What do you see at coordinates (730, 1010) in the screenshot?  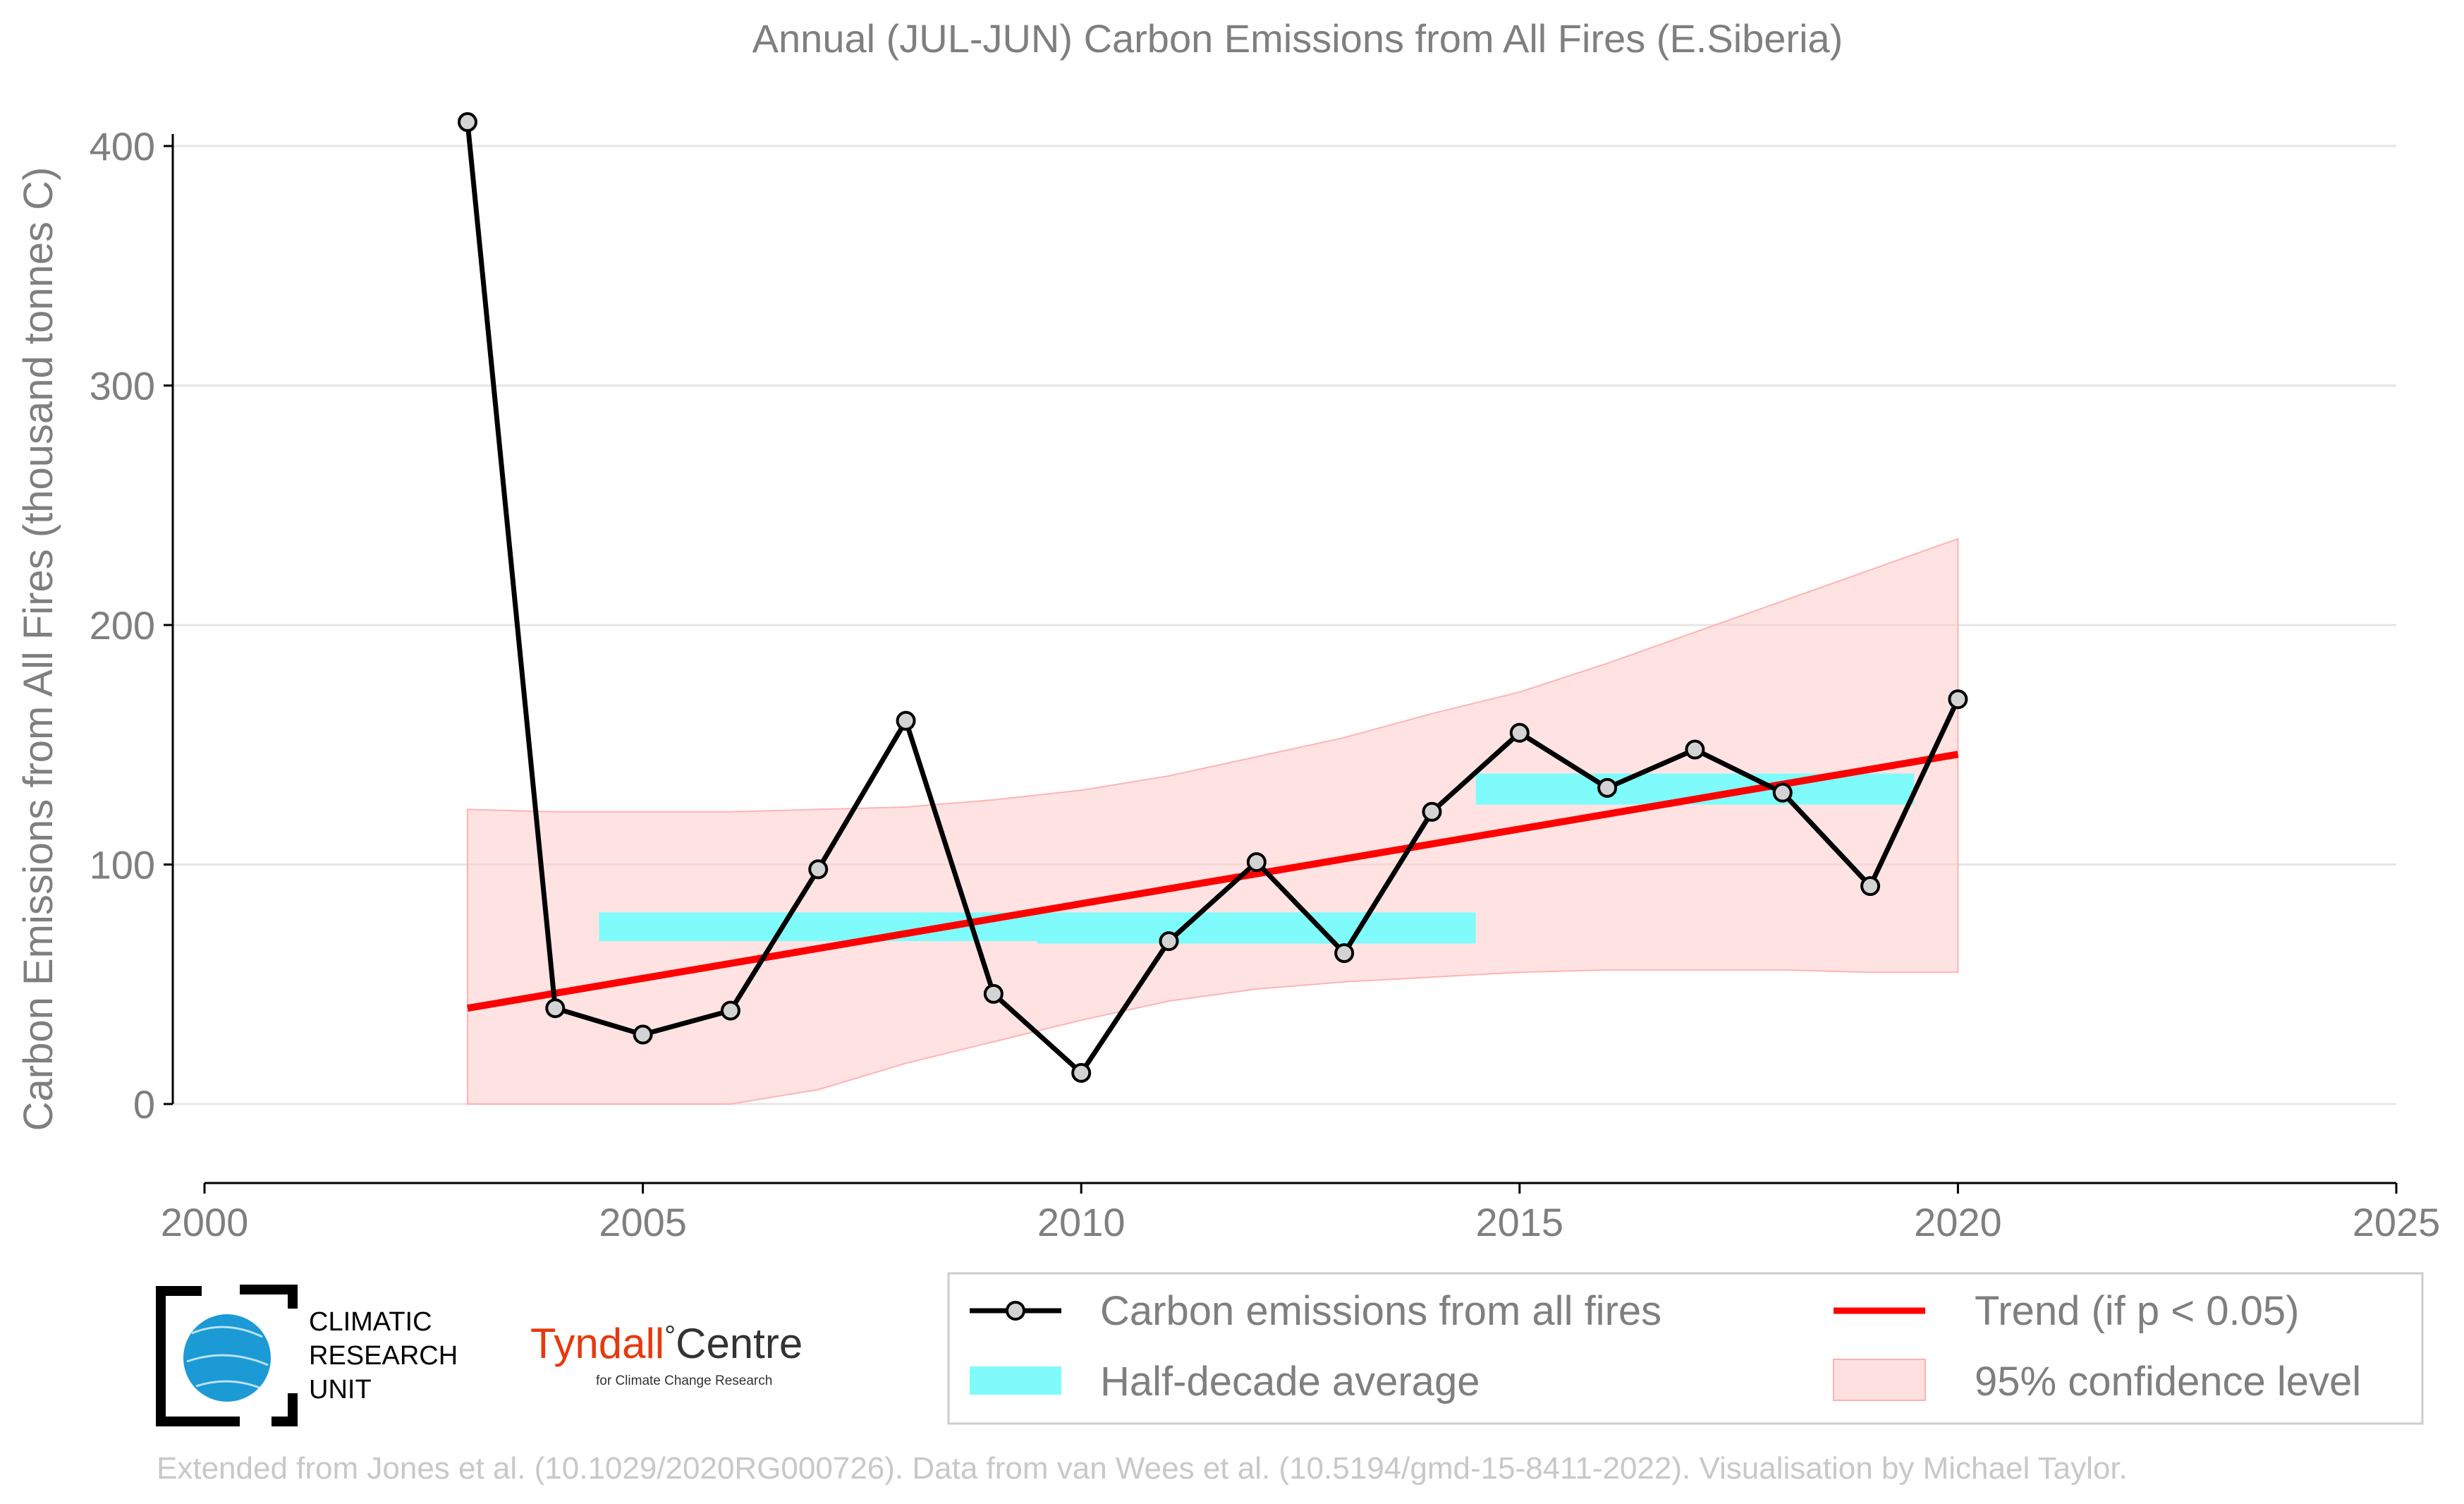 I see `data-point-2006` at bounding box center [730, 1010].